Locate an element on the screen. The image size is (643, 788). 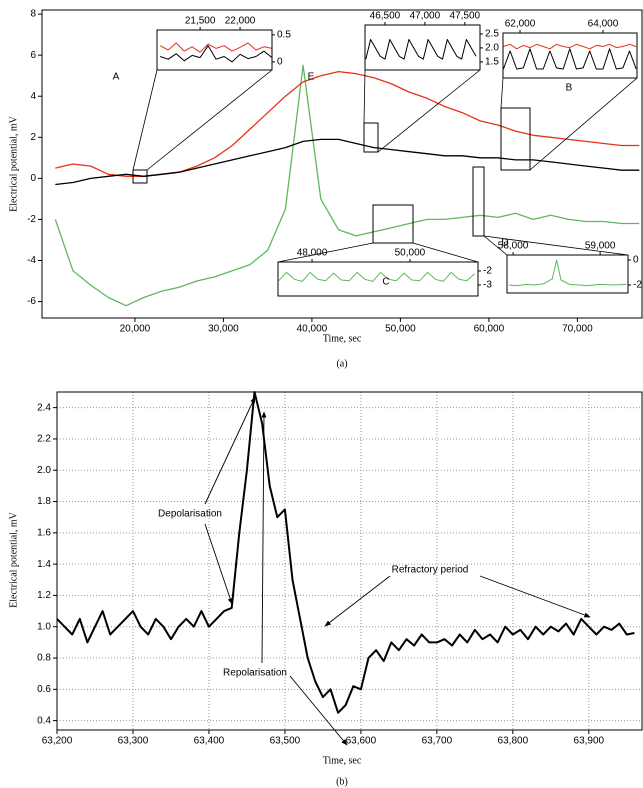
x-tick-label: 47,000 is located at coordinates (425, 16).